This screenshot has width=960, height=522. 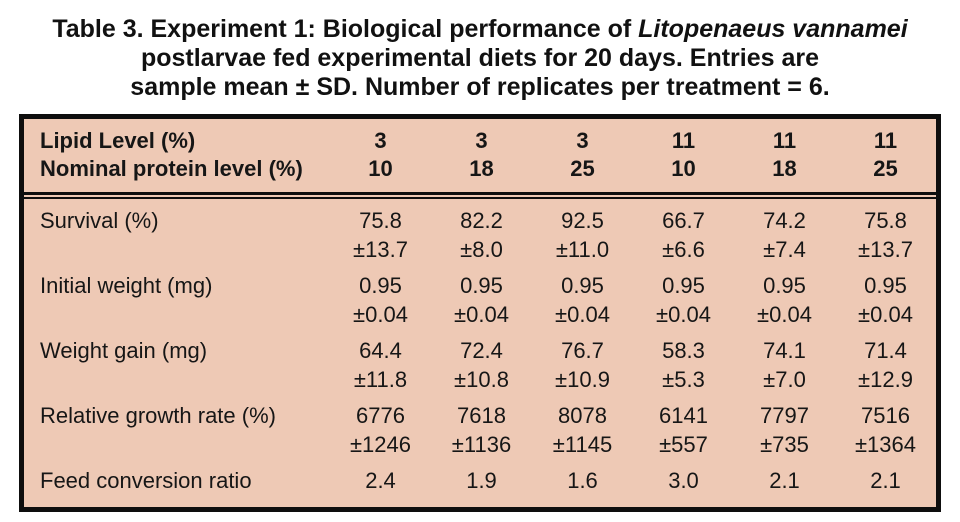 I want to click on data-cell: 1.6, so click(x=582, y=480).